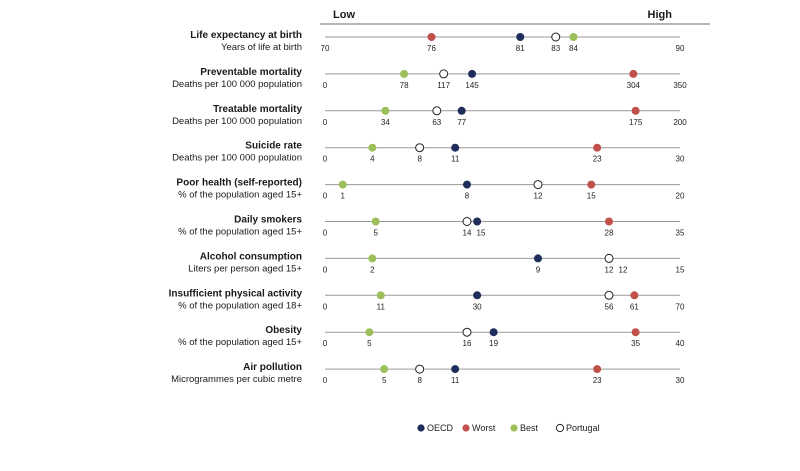 The image size is (800, 471). Describe the element at coordinates (555, 48) in the screenshot. I see `value-label: 83` at that location.